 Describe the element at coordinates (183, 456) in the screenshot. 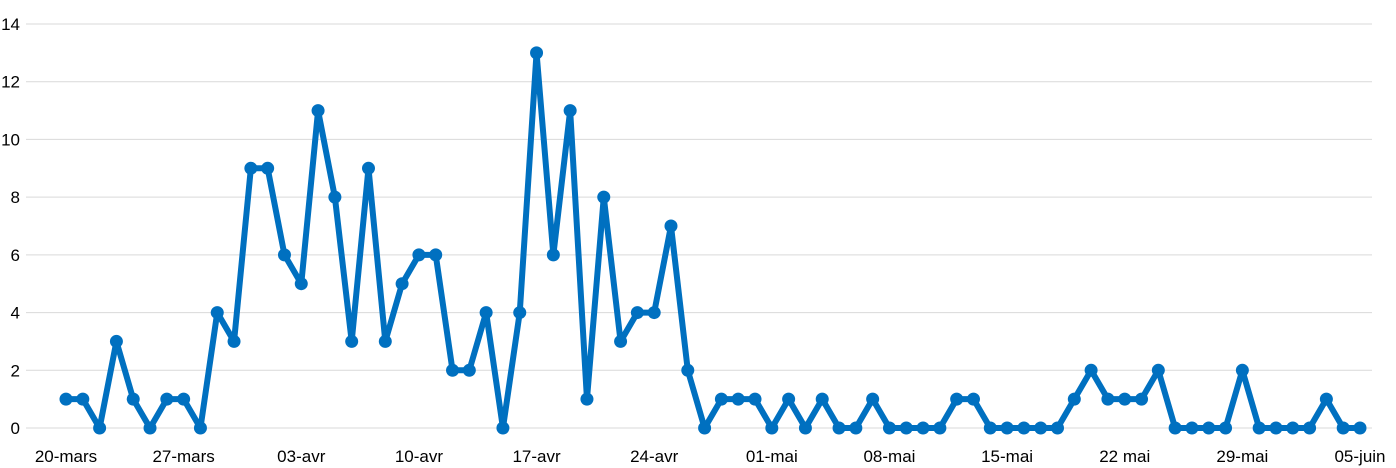

I see `x-tick-label: 27-mars` at that location.